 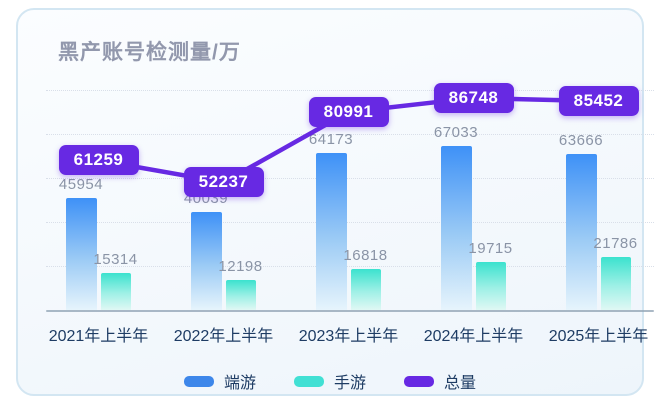 I want to click on bar-手游-2025年上半年, so click(x=615, y=283).